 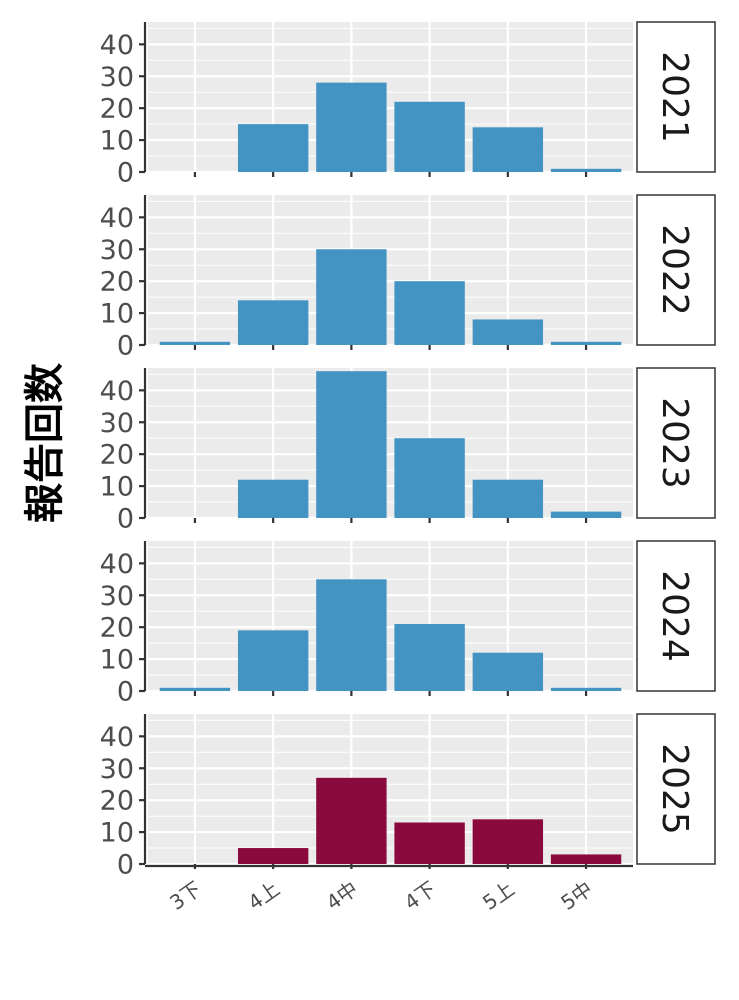 What do you see at coordinates (273, 856) in the screenshot?
I see `bar-2025-4上` at bounding box center [273, 856].